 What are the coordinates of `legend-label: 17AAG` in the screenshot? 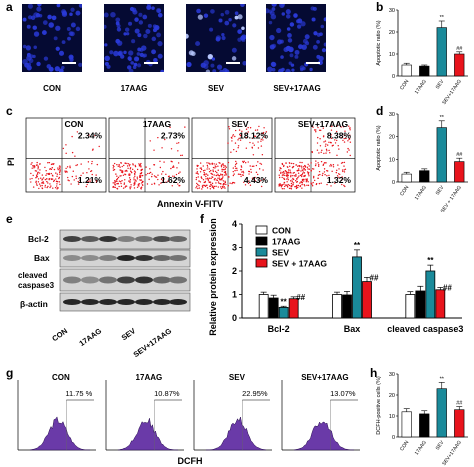 It's located at (286, 242).